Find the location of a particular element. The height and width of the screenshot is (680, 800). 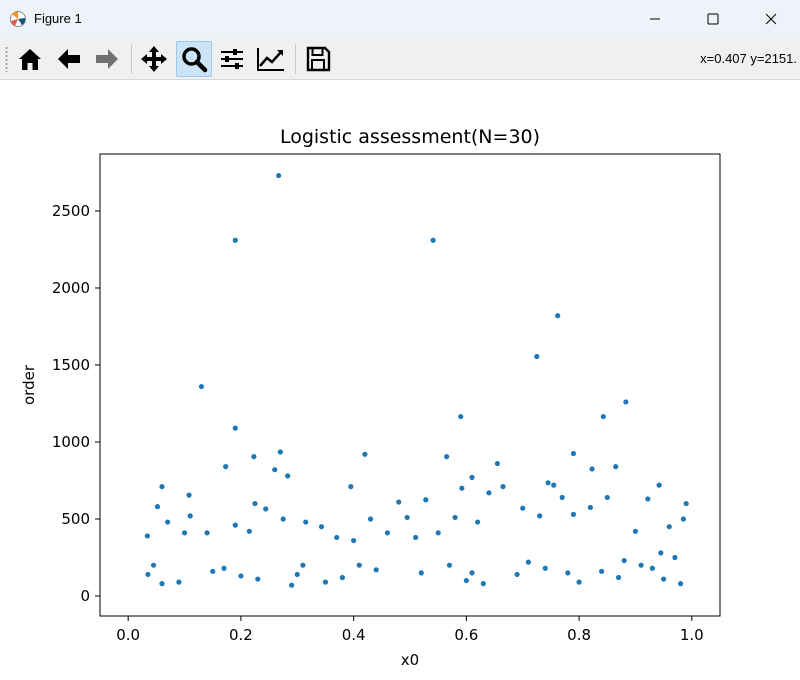

forward-button is located at coordinates (107, 59).